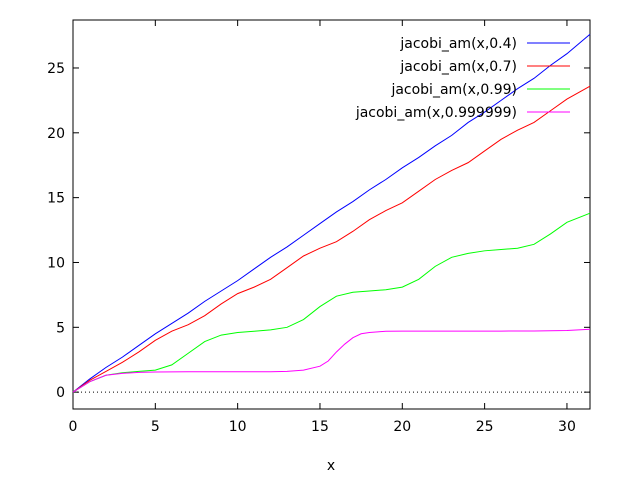 Image resolution: width=640 pixels, height=480 pixels. I want to click on x-tick-label: 10, so click(238, 427).